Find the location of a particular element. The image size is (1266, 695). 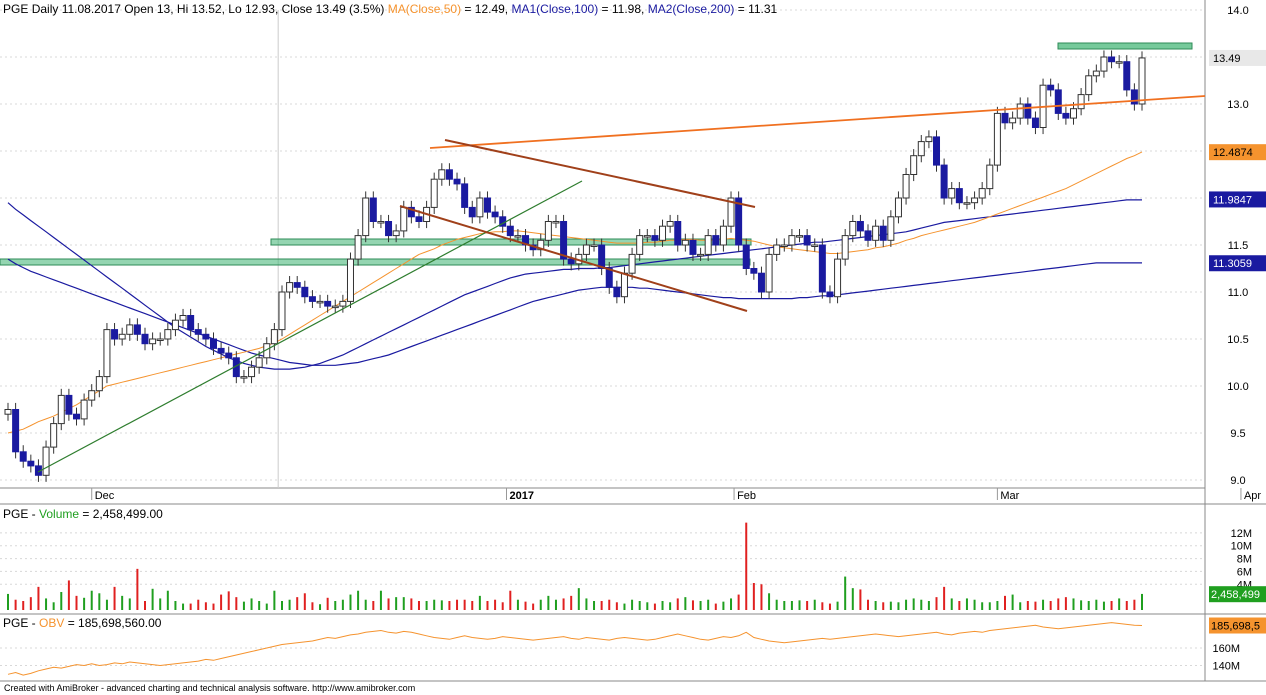

volume-tick-label: 8M is located at coordinates (1244, 560).